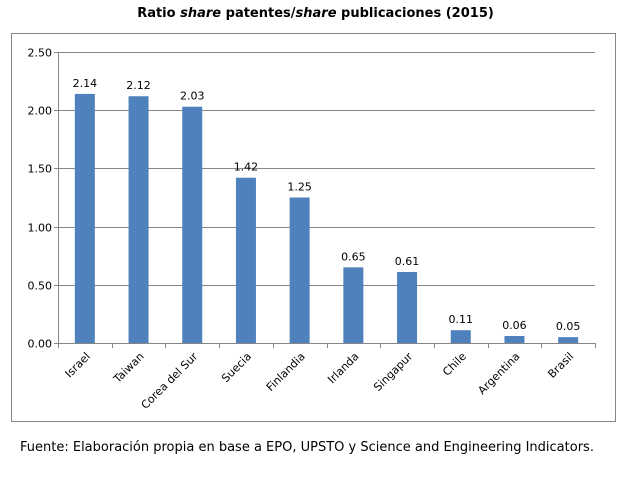 The image size is (631, 479). What do you see at coordinates (128, 368) in the screenshot?
I see `x-tick-label: Taiwan` at bounding box center [128, 368].